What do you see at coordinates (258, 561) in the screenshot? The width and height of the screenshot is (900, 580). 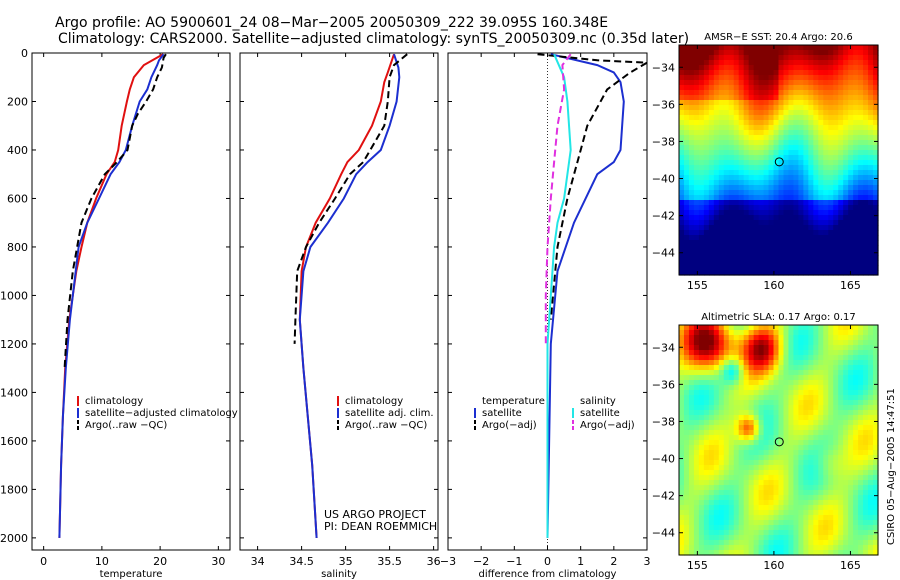 I see `x-tick-label: 34` at bounding box center [258, 561].